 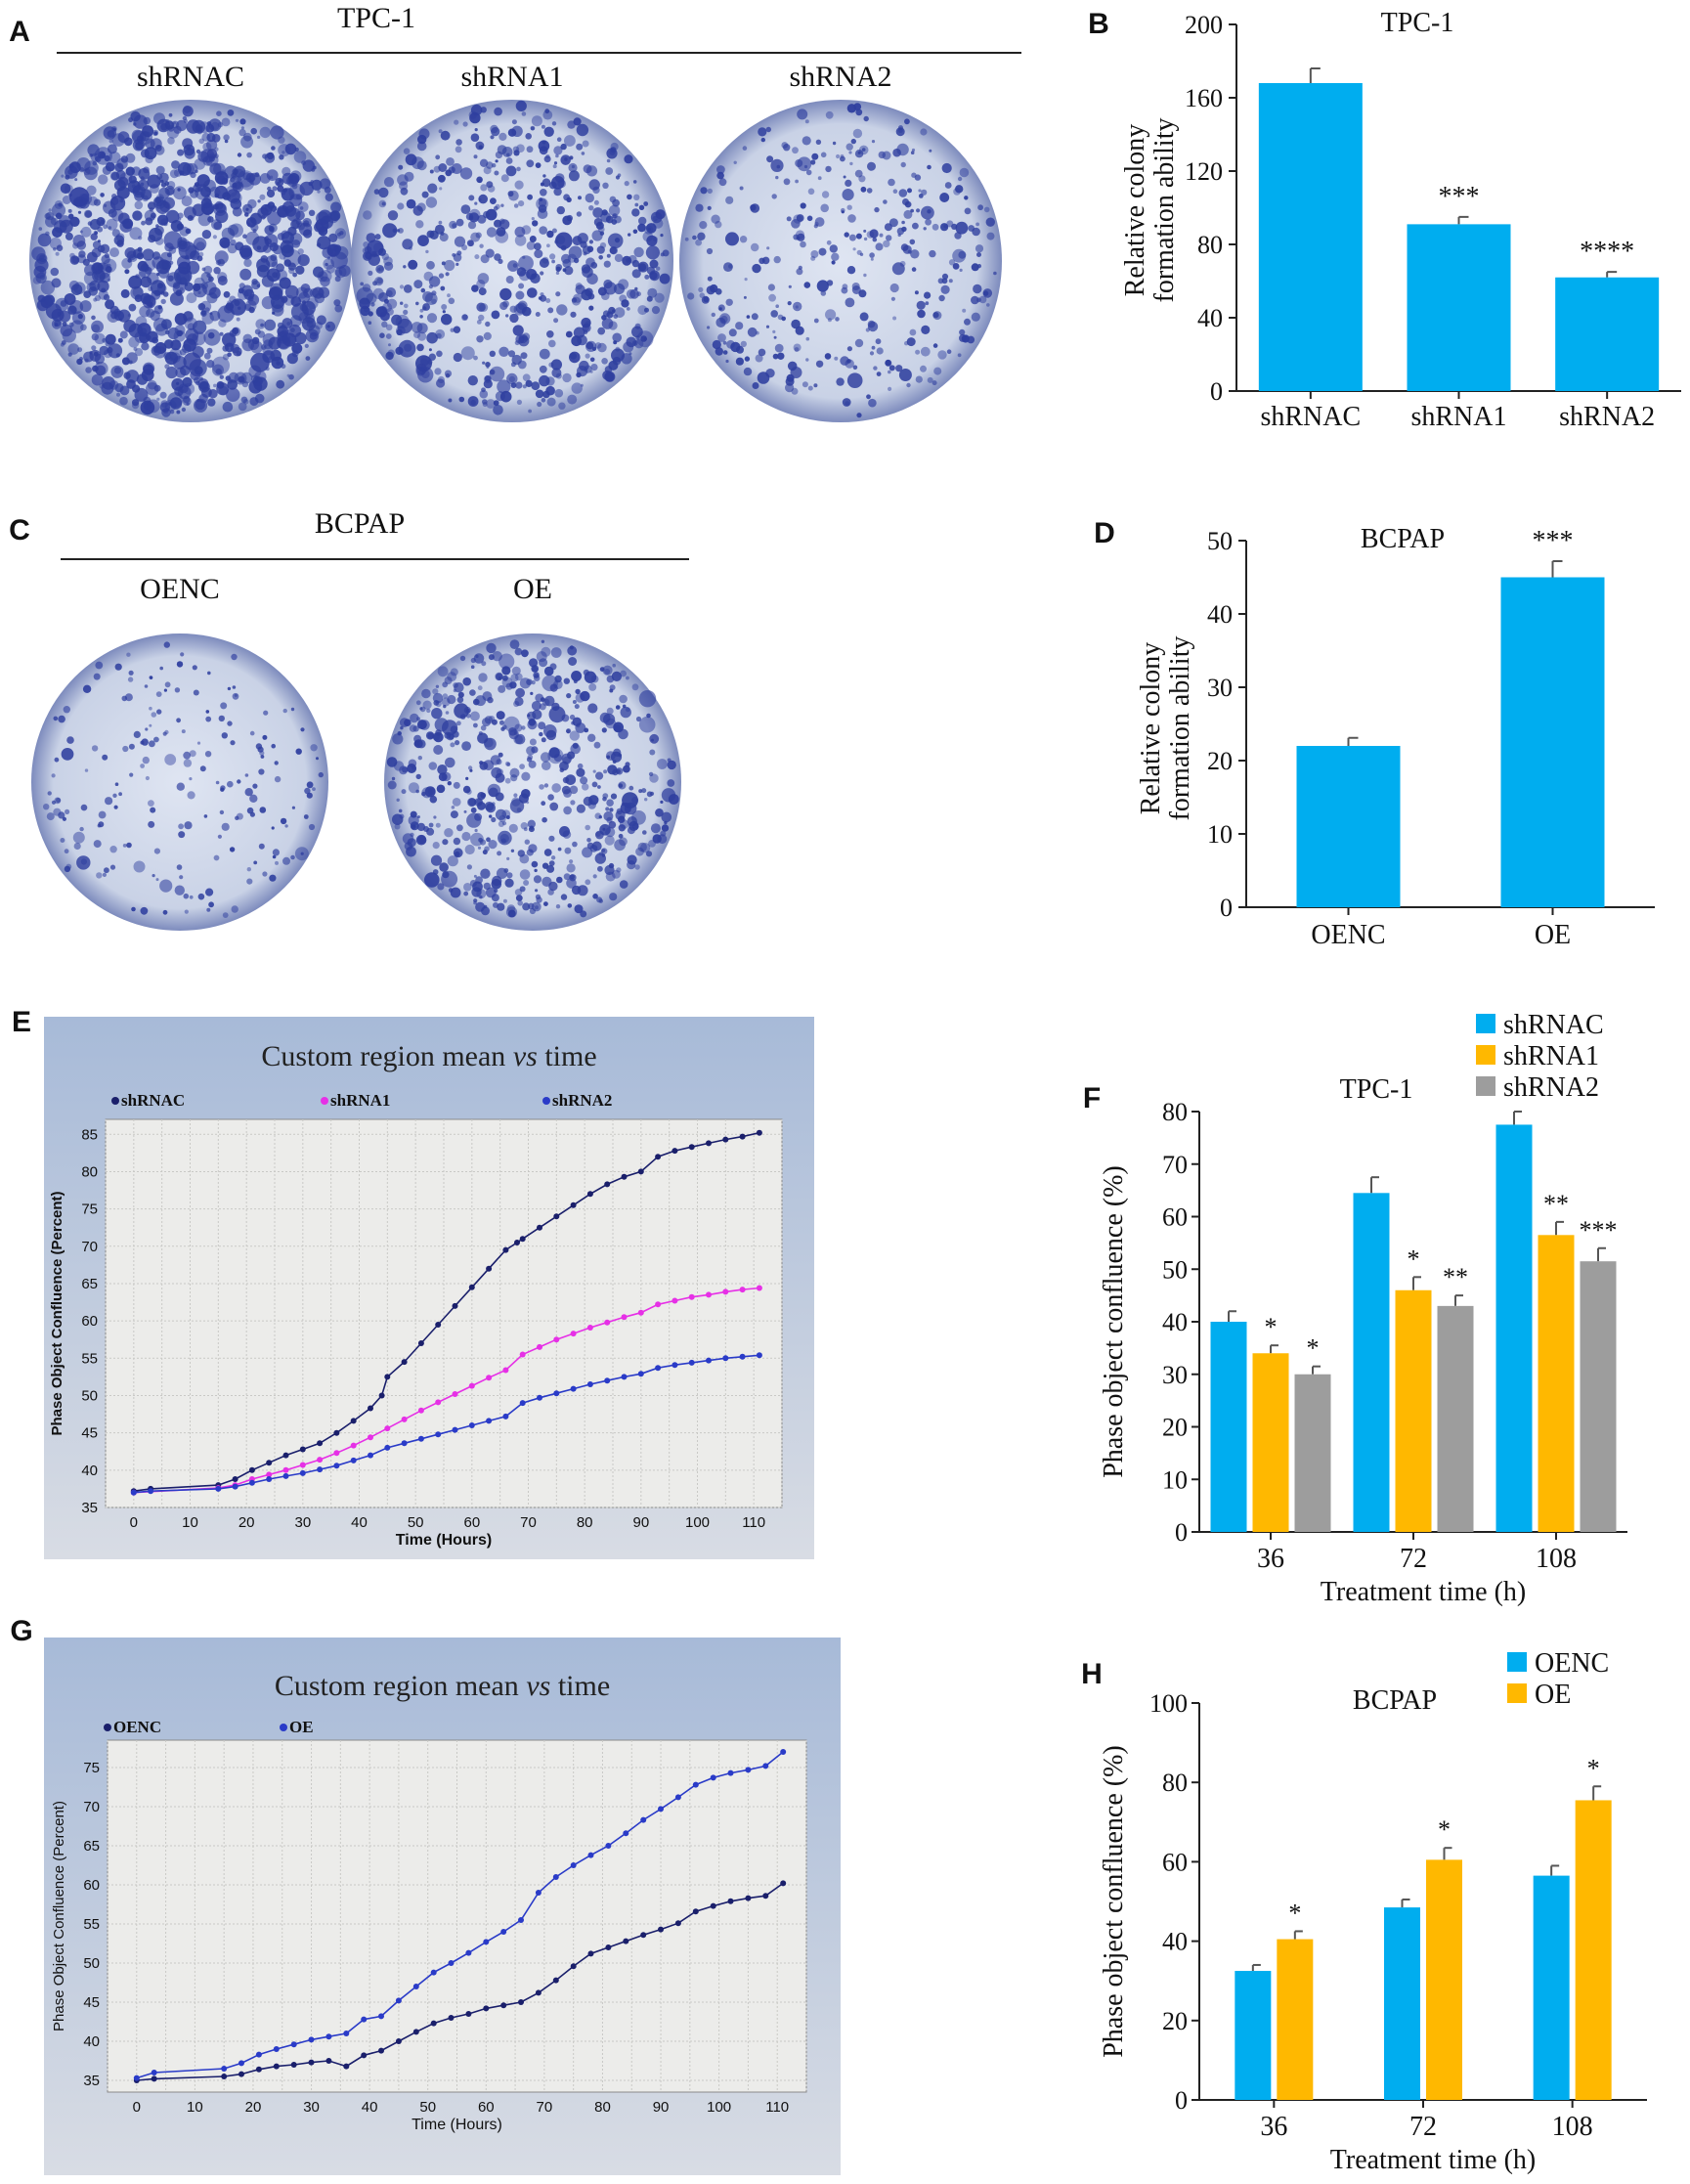 What do you see at coordinates (360, 1100) in the screenshot?
I see `legend-entry: shRNA1` at bounding box center [360, 1100].